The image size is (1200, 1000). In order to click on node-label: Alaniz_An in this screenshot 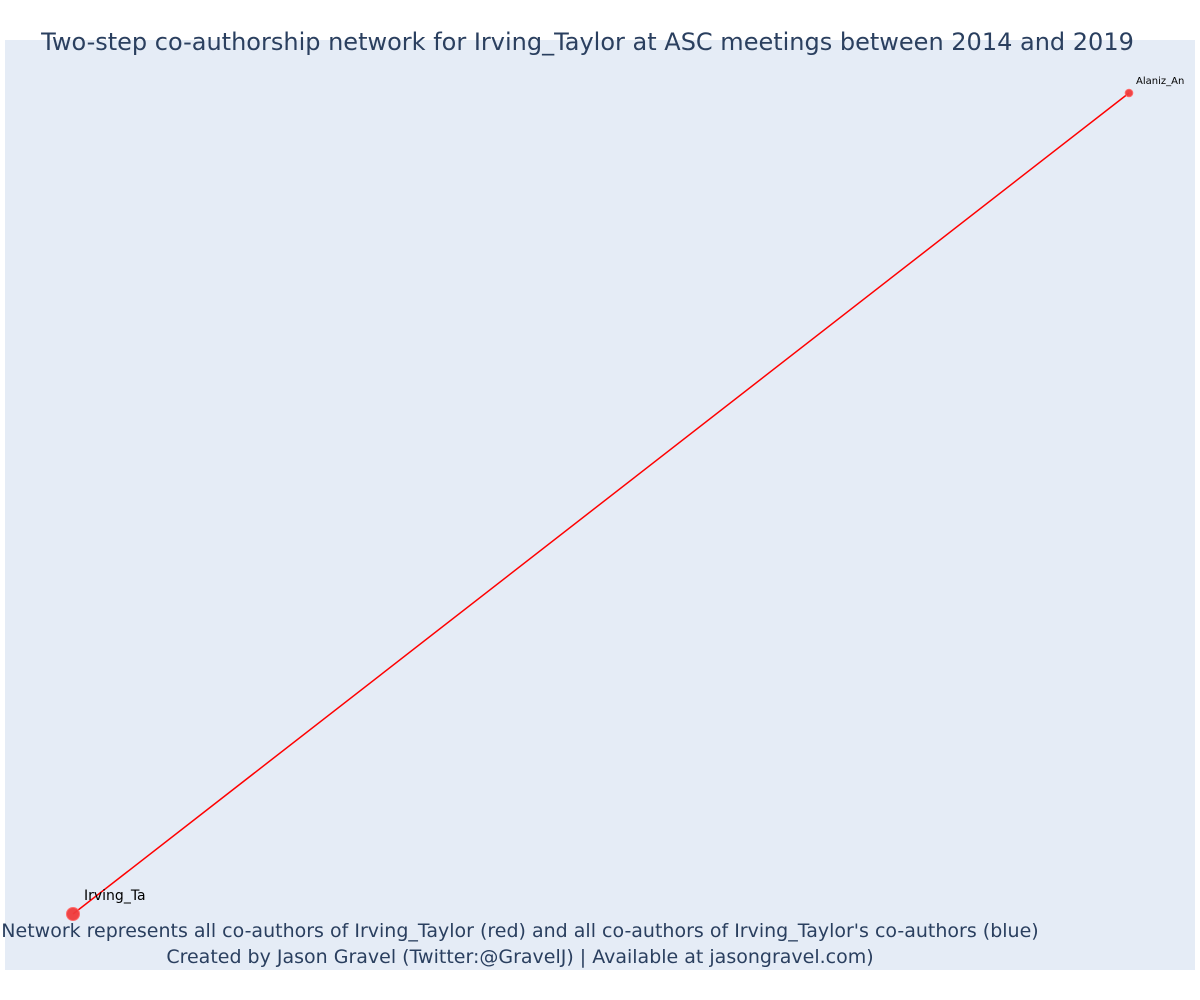, I will do `click(1160, 81)`.